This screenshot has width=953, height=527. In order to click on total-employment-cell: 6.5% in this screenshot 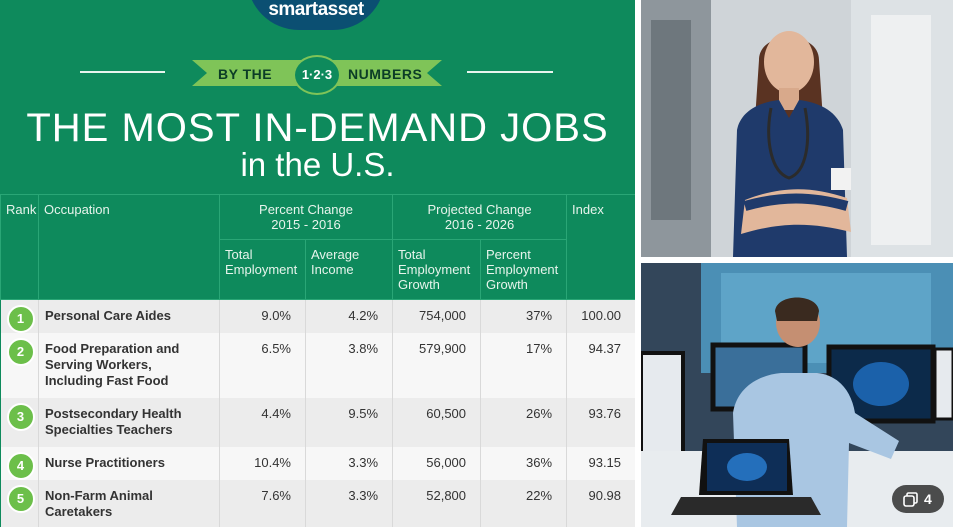, I will do `click(262, 365)`.